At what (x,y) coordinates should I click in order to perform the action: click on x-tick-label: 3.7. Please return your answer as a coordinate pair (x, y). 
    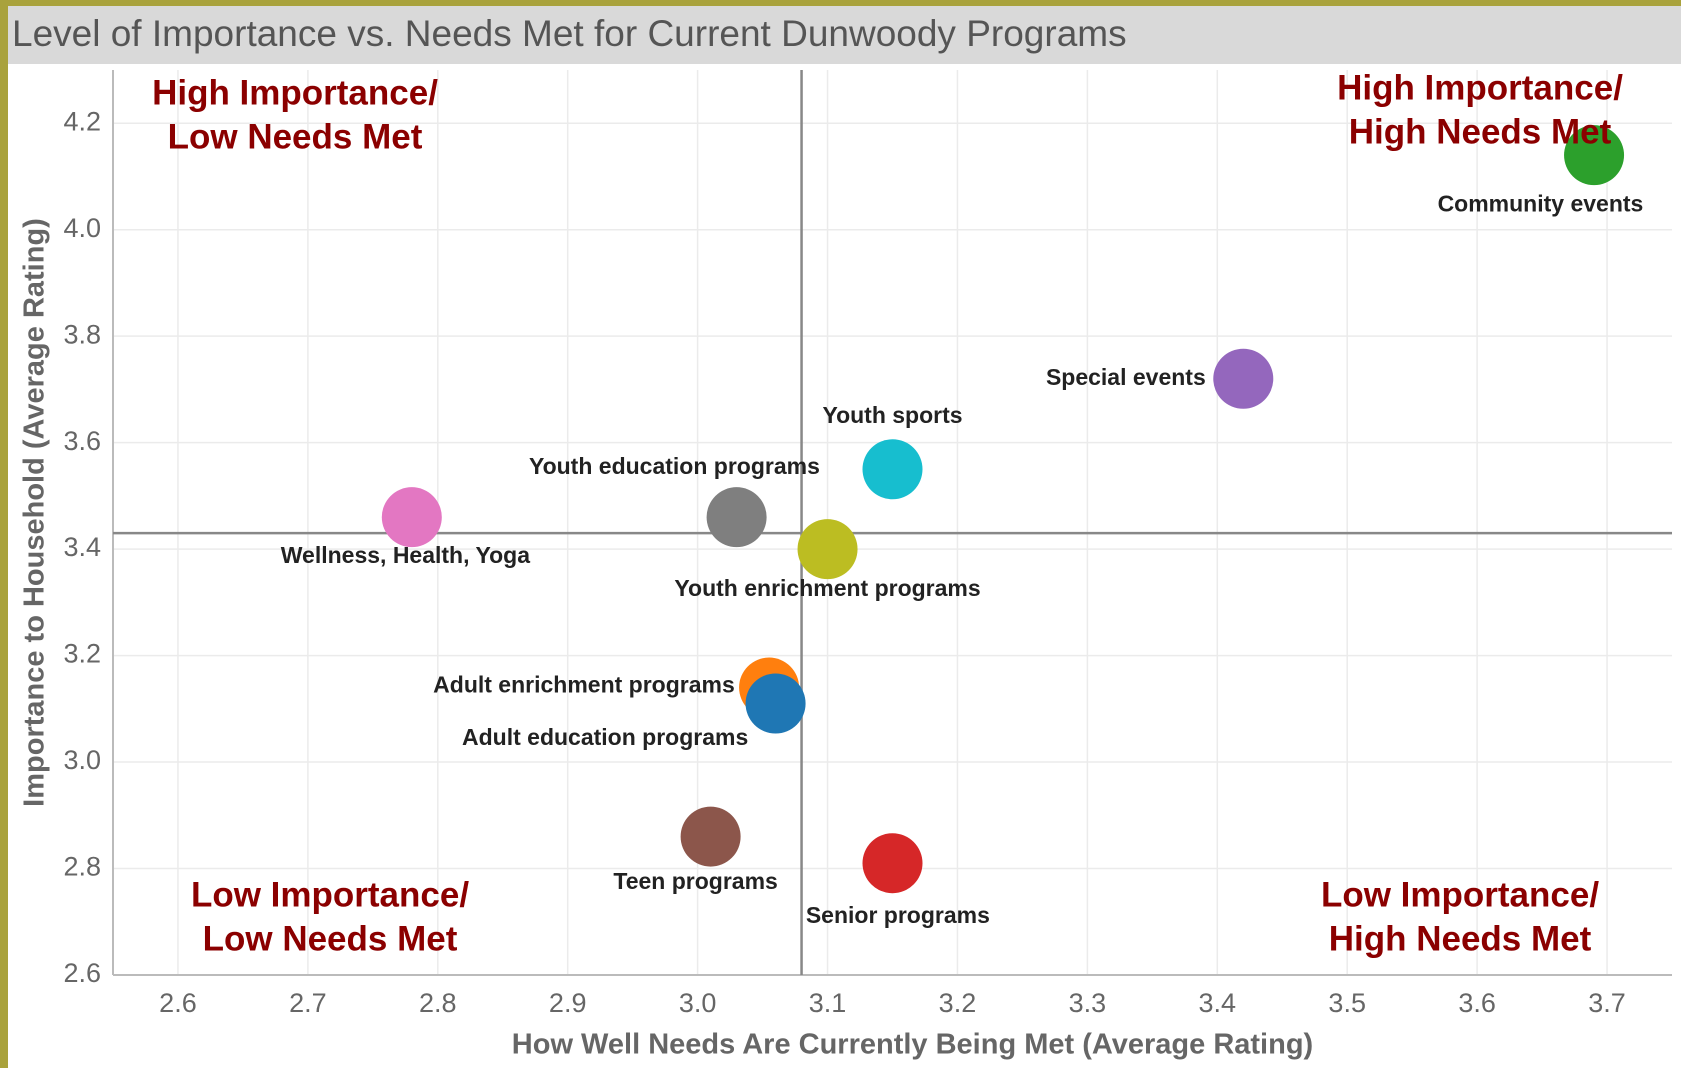
    Looking at the image, I should click on (1607, 1003).